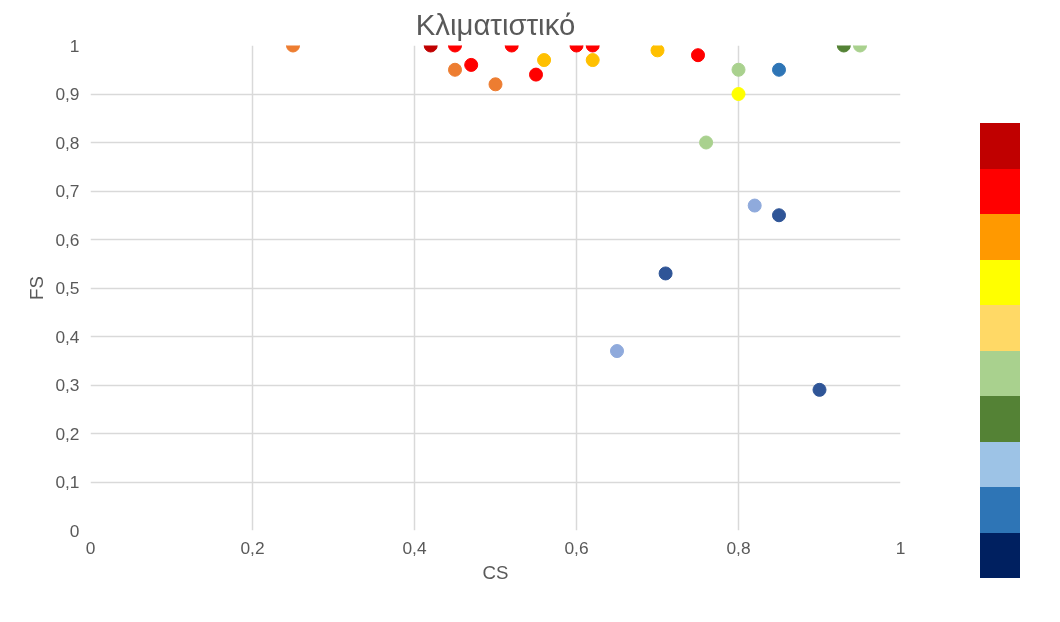 The width and height of the screenshot is (1060, 622). Describe the element at coordinates (67, 239) in the screenshot. I see `y-tick-label: 0,6` at that location.